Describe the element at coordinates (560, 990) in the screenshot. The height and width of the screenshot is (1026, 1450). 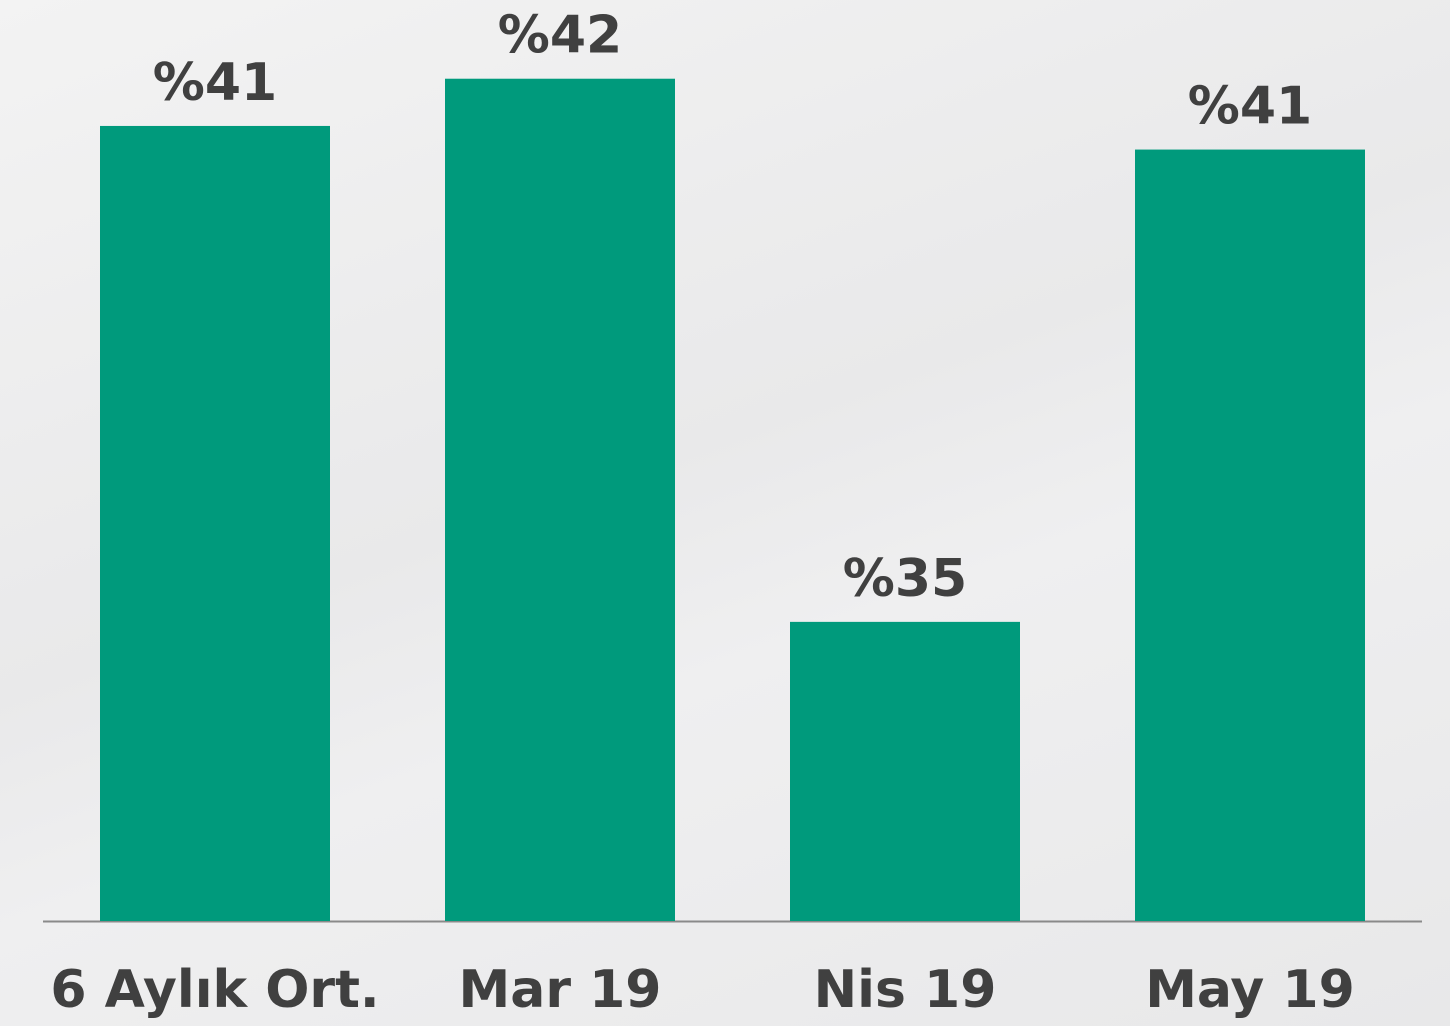
I see `x-tick-label: Mar 19` at that location.